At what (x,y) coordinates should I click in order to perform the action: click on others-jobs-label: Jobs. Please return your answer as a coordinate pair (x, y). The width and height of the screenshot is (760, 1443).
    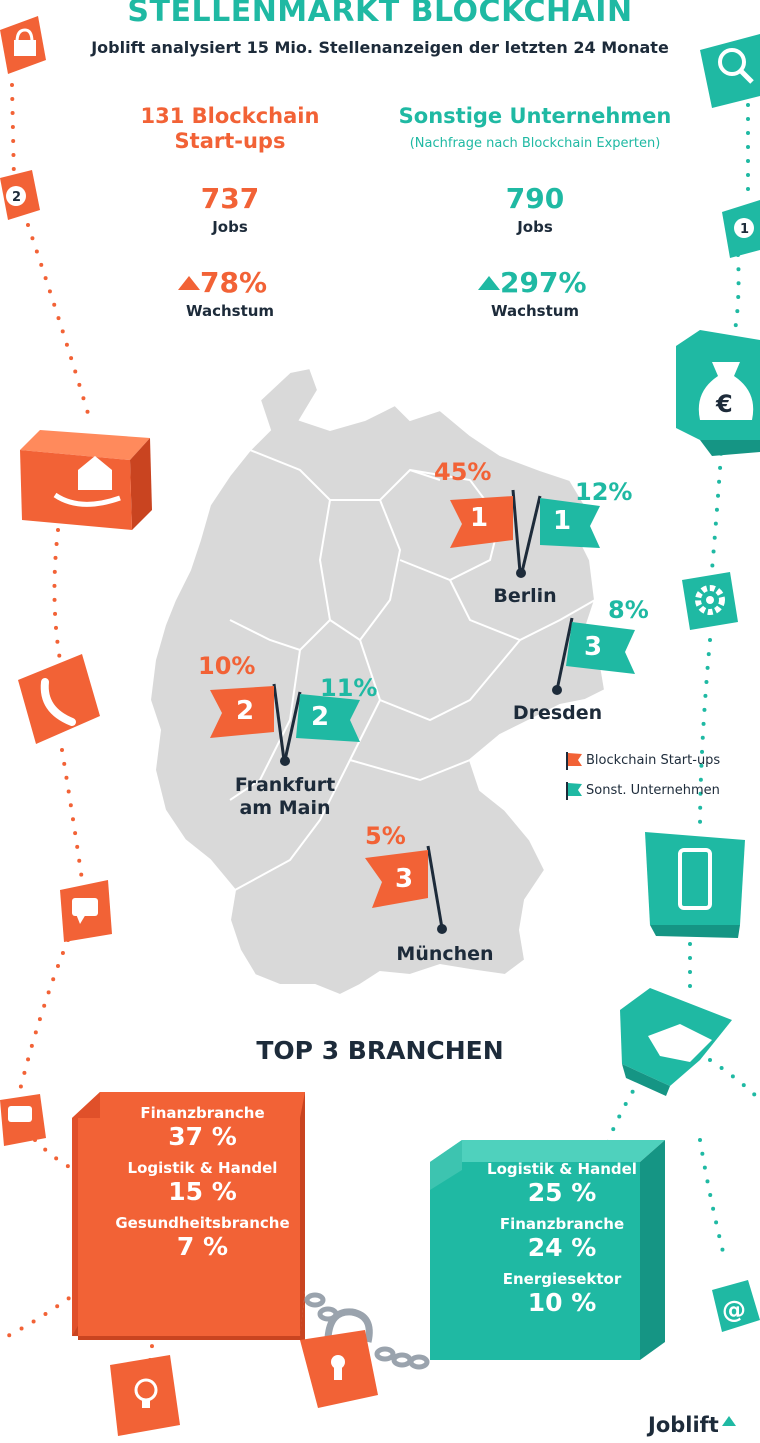
    Looking at the image, I should click on (535, 227).